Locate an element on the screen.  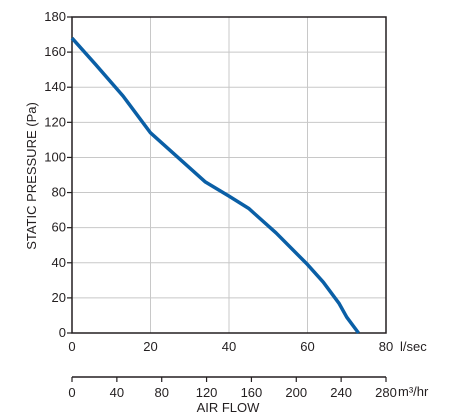
y-tick-label: 60 is located at coordinates (59, 227).